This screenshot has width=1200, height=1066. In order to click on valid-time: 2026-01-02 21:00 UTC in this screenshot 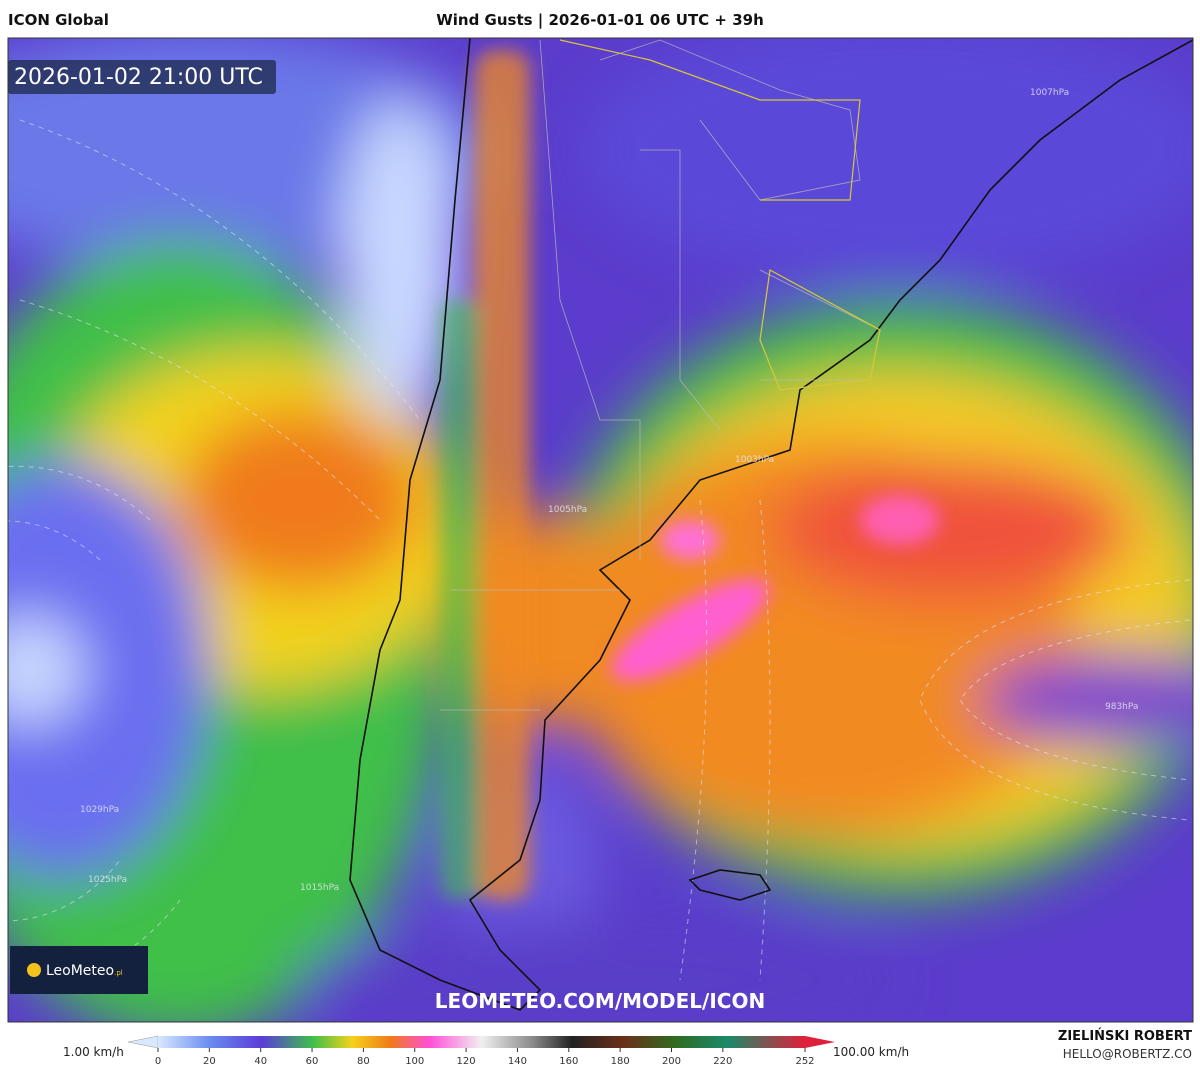, I will do `click(138, 77)`.